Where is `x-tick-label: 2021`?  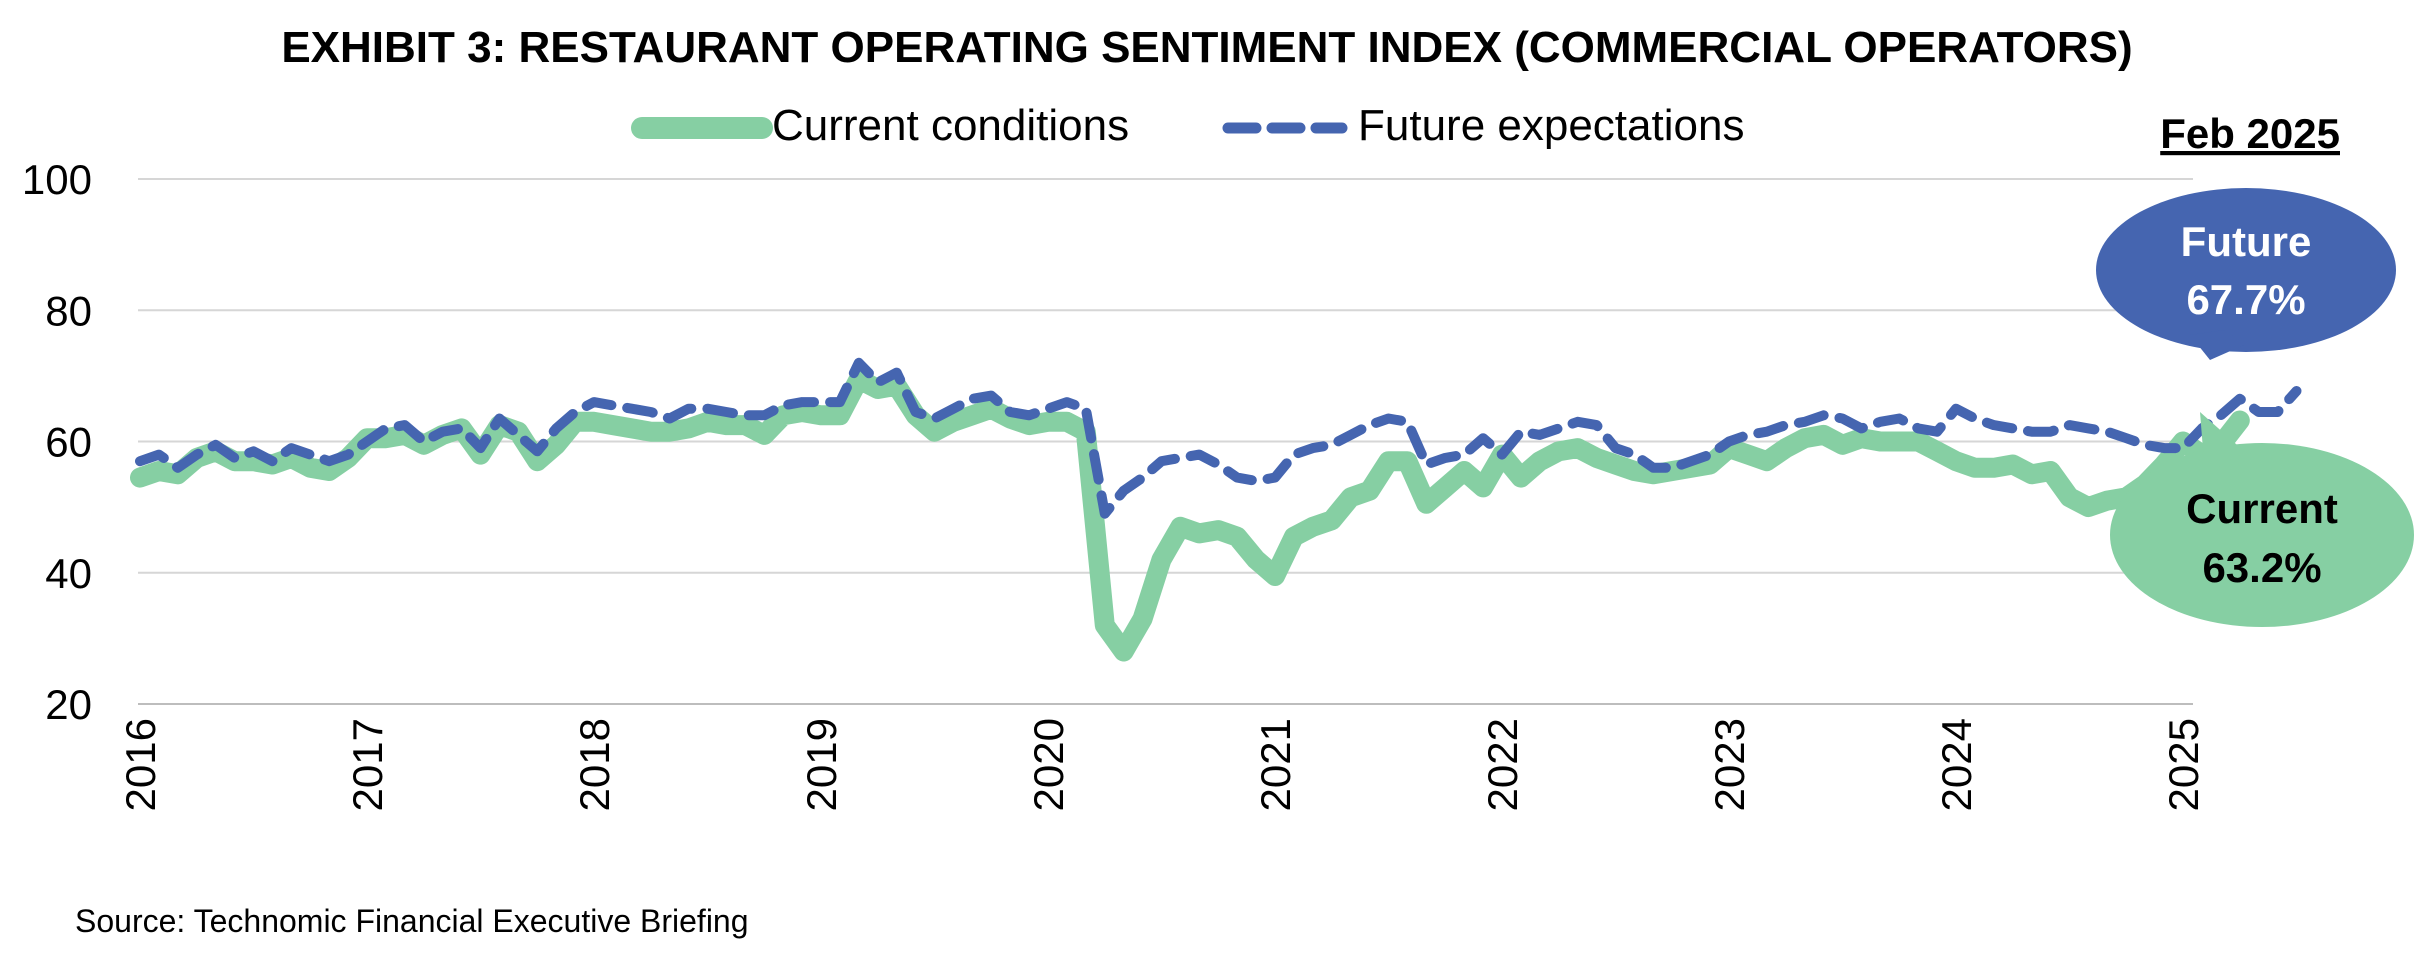 x-tick-label: 2021 is located at coordinates (1275, 764).